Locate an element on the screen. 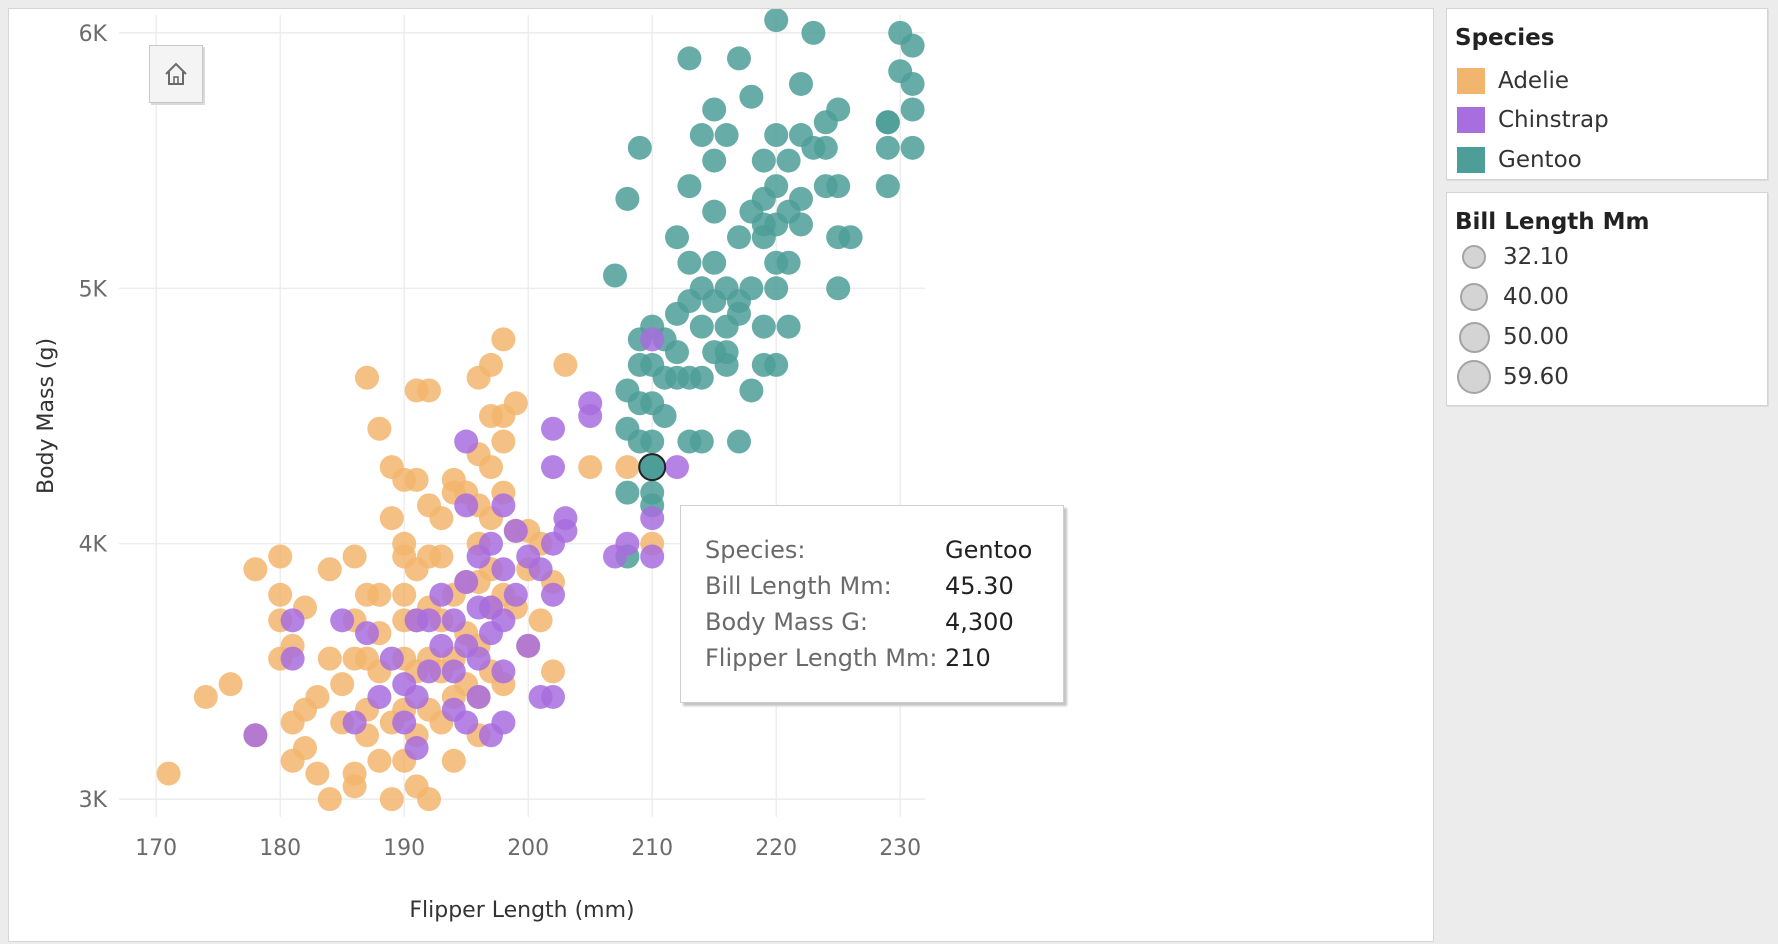 This screenshot has height=944, width=1778. size-legend-item: 59.60 is located at coordinates (1513, 377).